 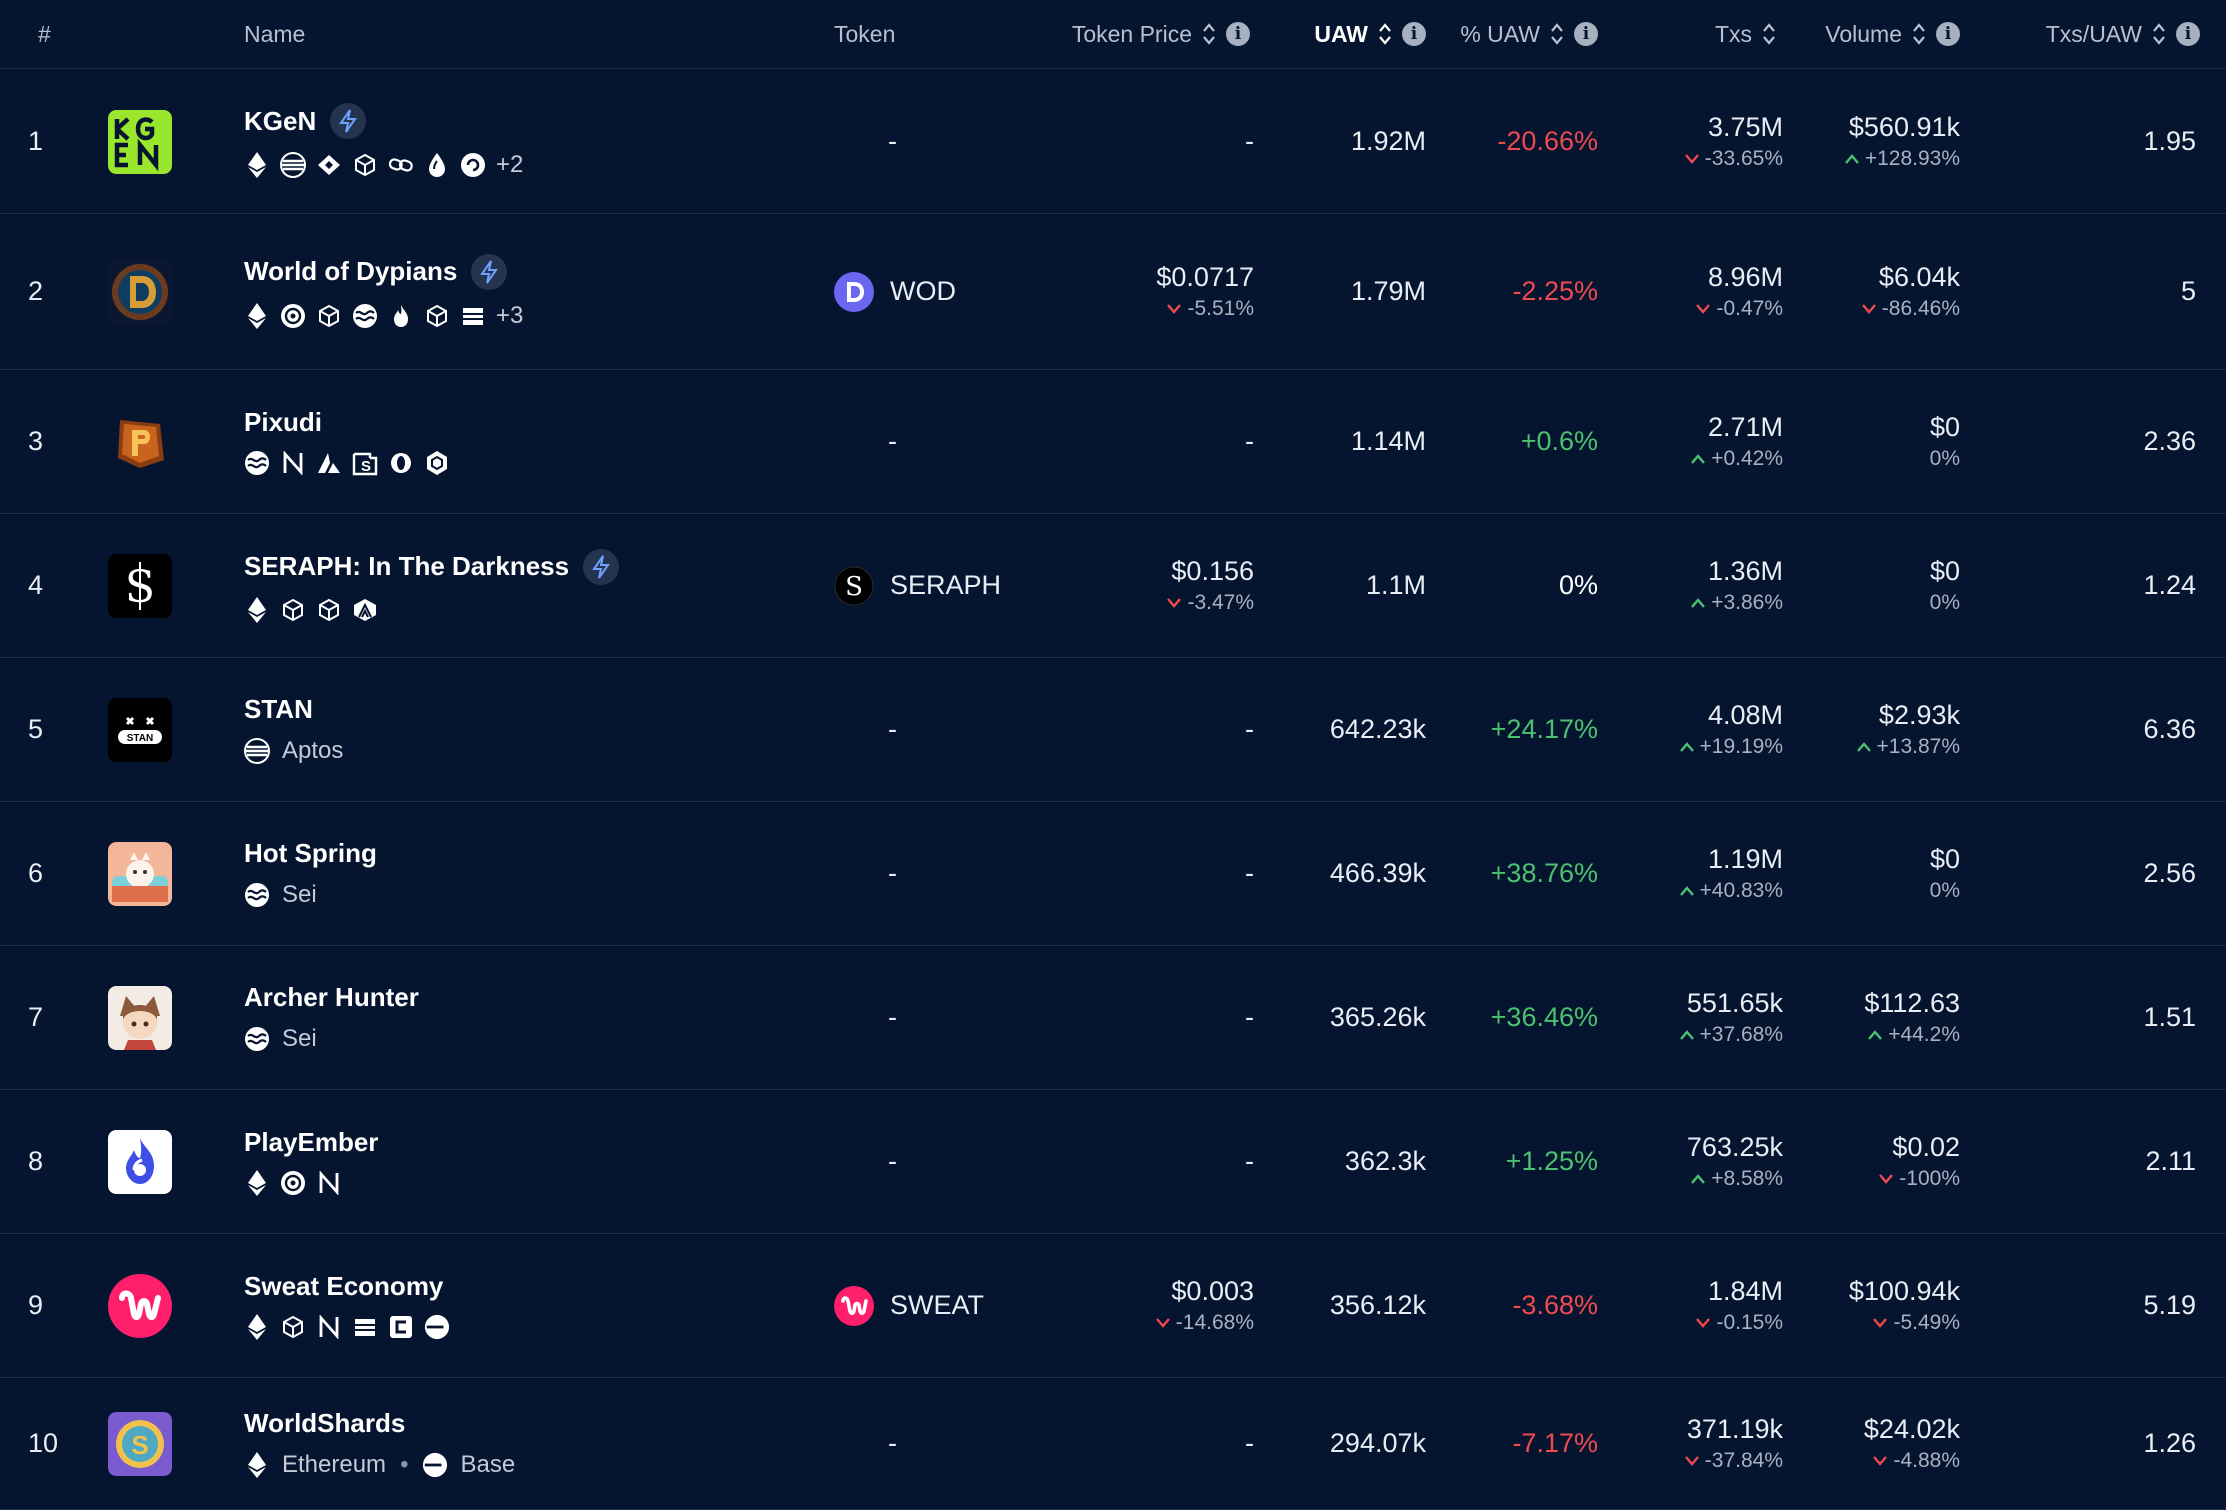 What do you see at coordinates (140, 1306) in the screenshot?
I see `sweat-logo` at bounding box center [140, 1306].